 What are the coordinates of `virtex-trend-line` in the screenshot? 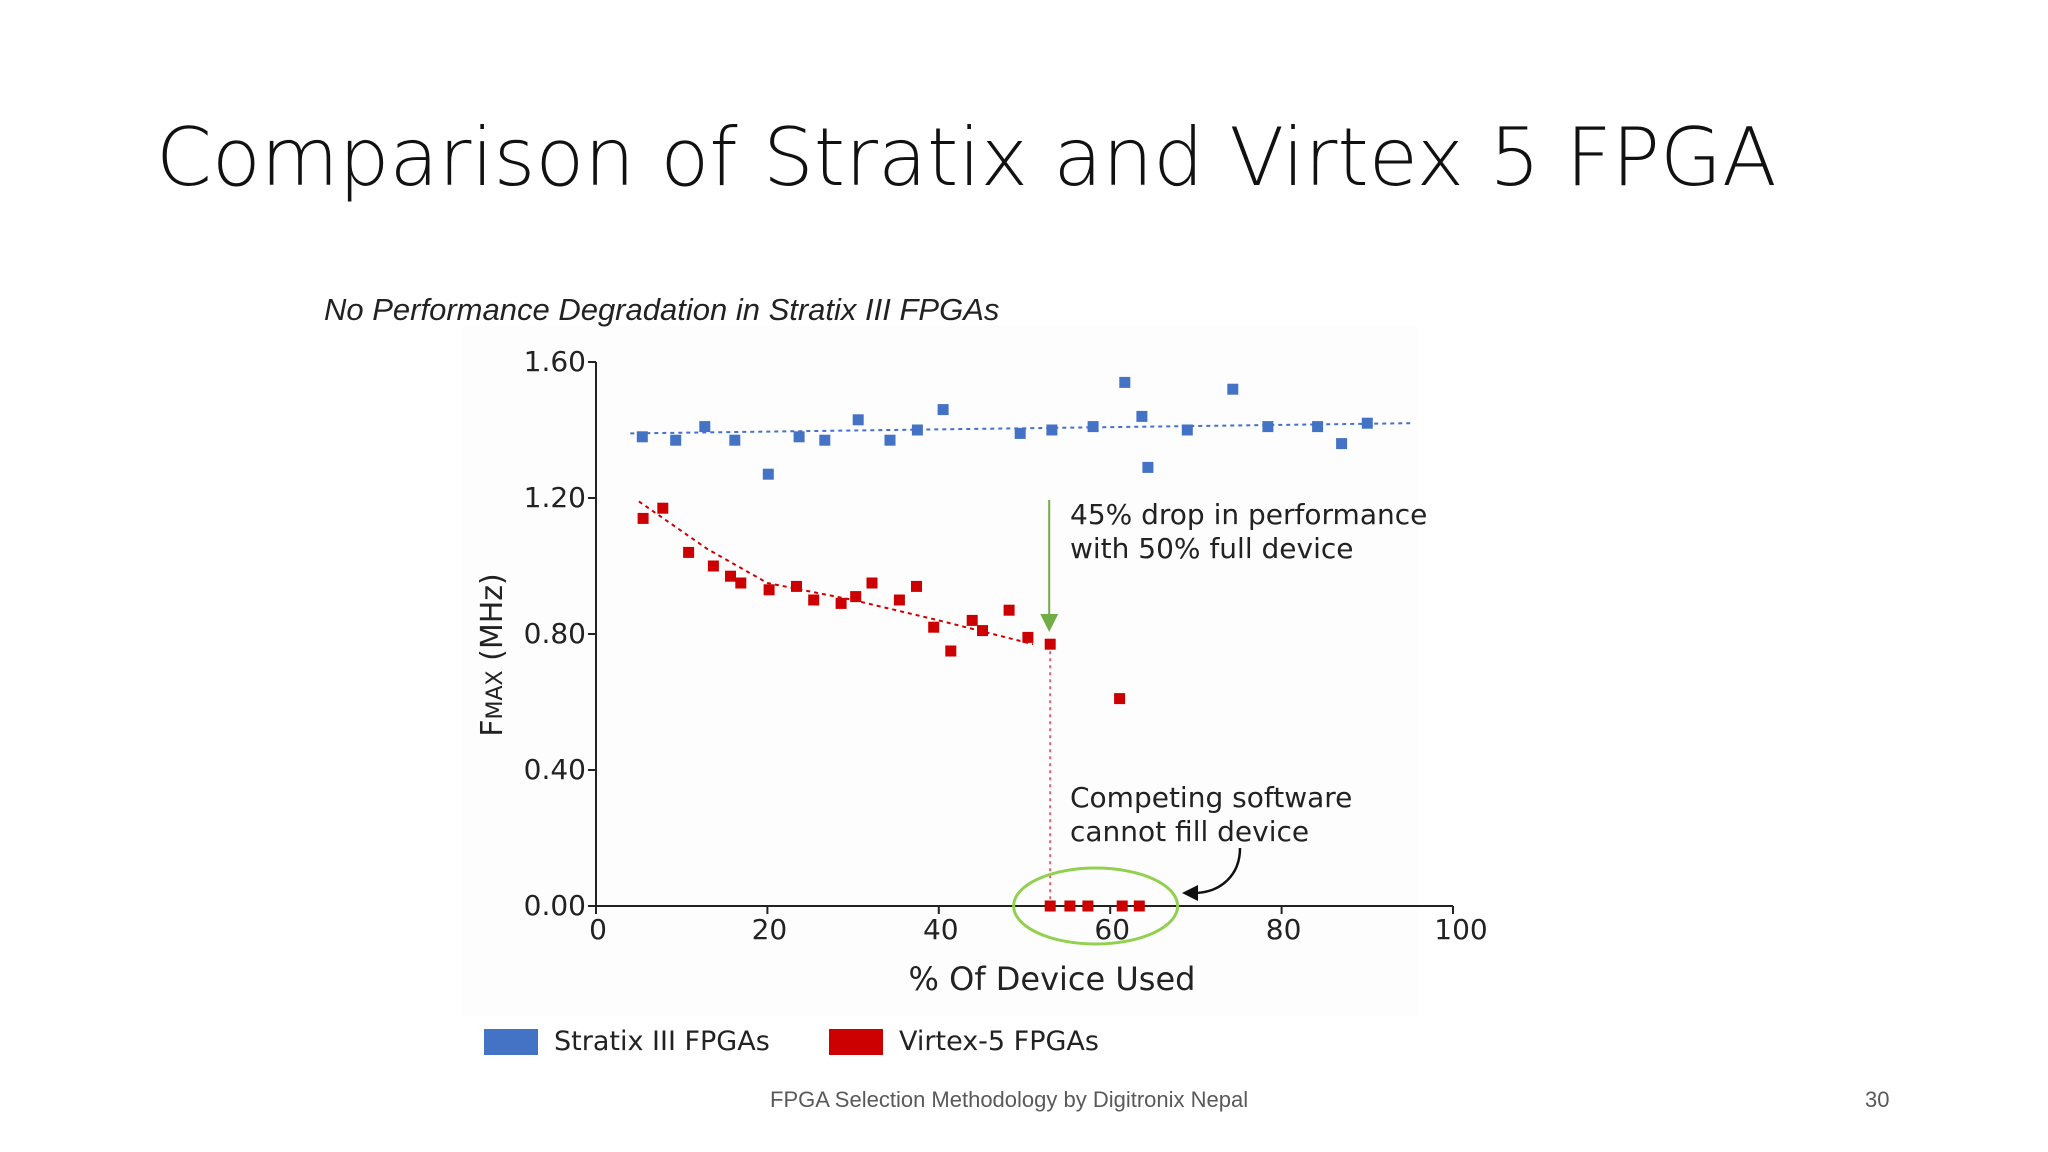 It's located at (836, 573).